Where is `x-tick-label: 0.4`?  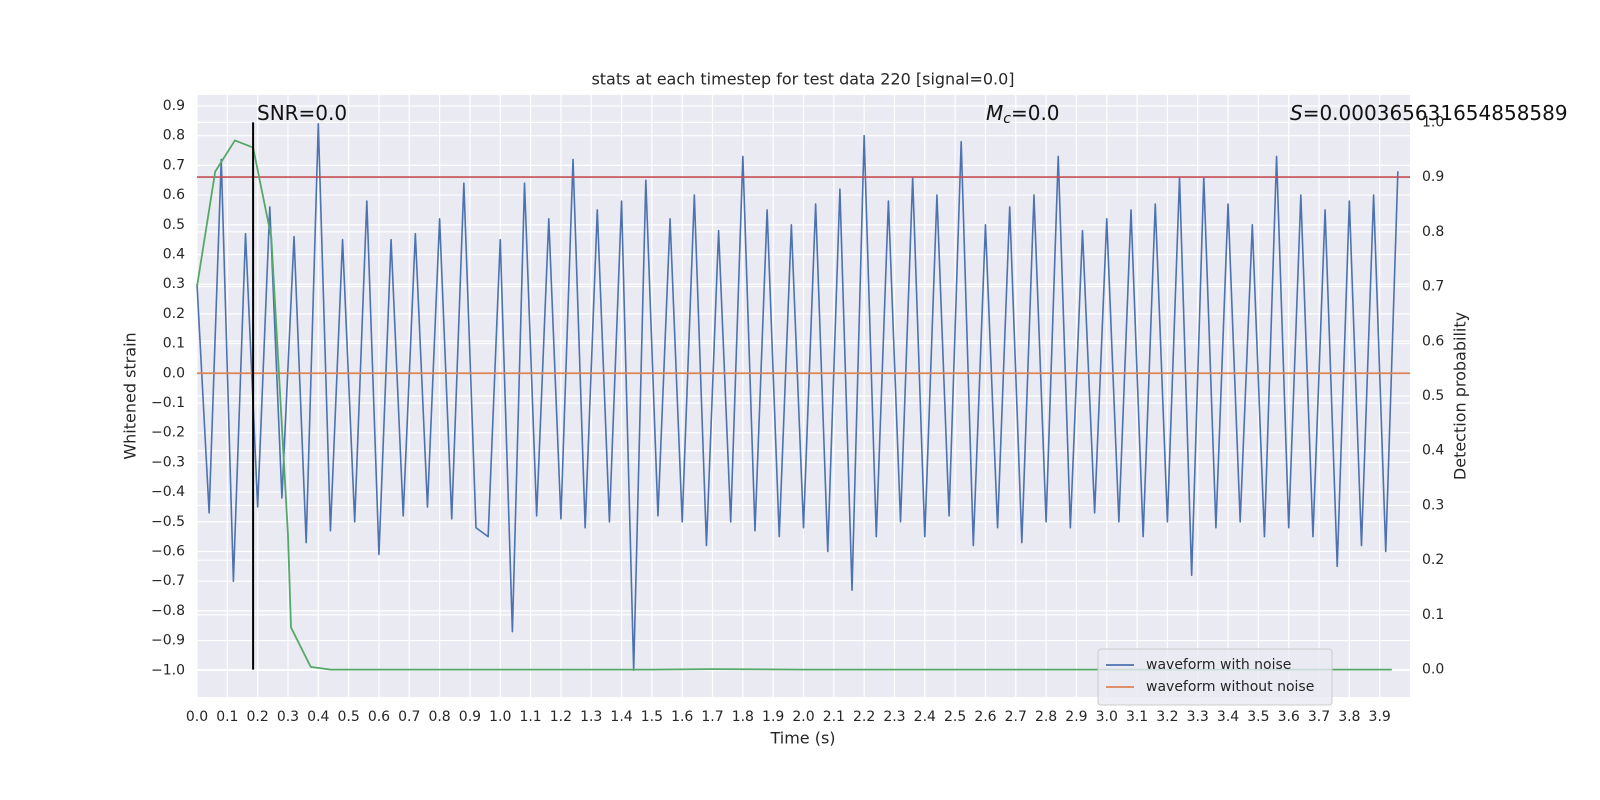 x-tick-label: 0.4 is located at coordinates (318, 717).